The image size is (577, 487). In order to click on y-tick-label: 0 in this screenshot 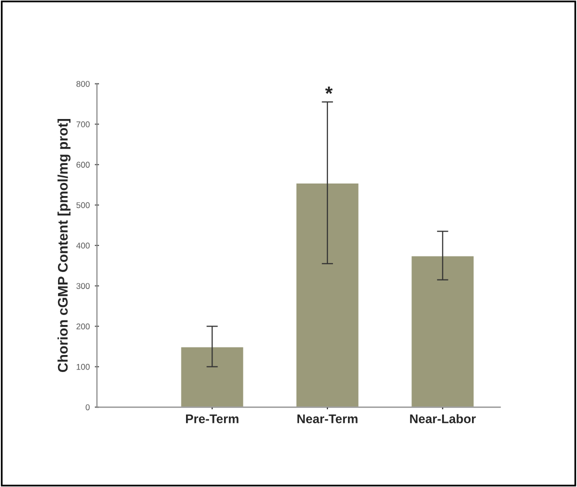, I will do `click(88, 407)`.